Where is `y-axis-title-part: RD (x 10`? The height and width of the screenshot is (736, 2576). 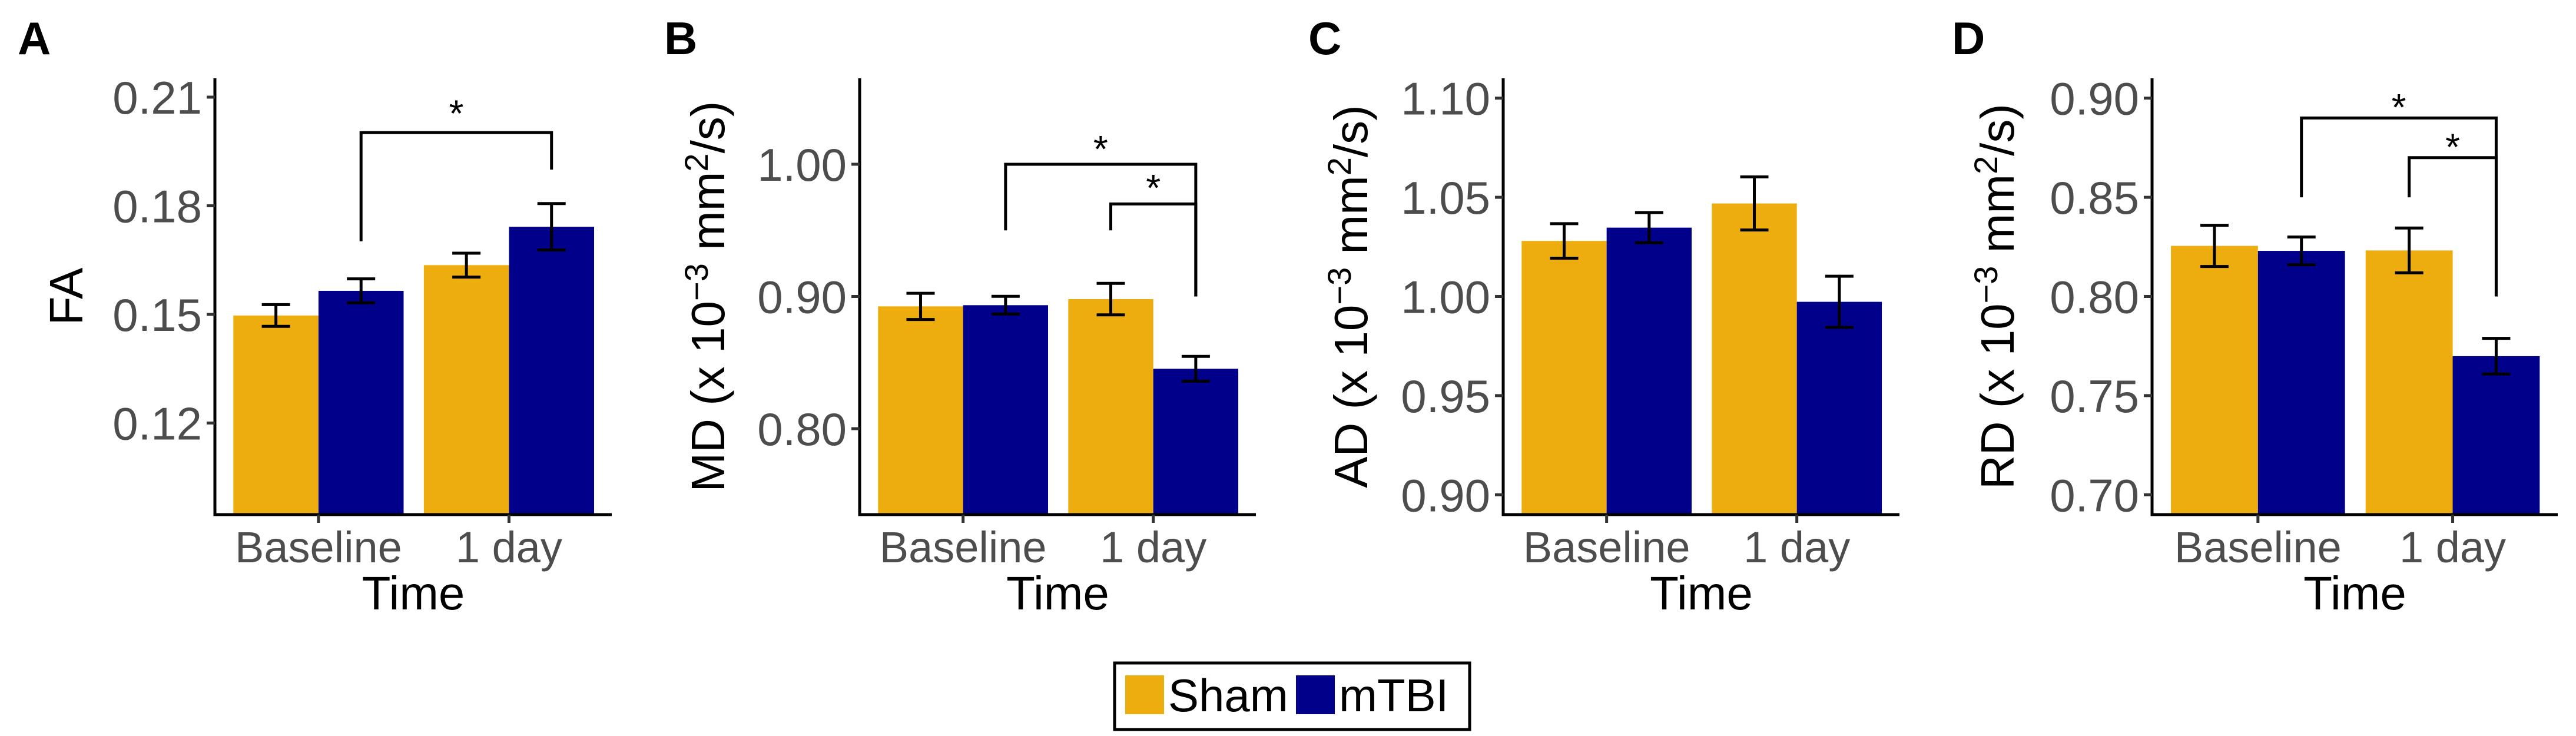
y-axis-title-part: RD (x 10 is located at coordinates (1997, 396).